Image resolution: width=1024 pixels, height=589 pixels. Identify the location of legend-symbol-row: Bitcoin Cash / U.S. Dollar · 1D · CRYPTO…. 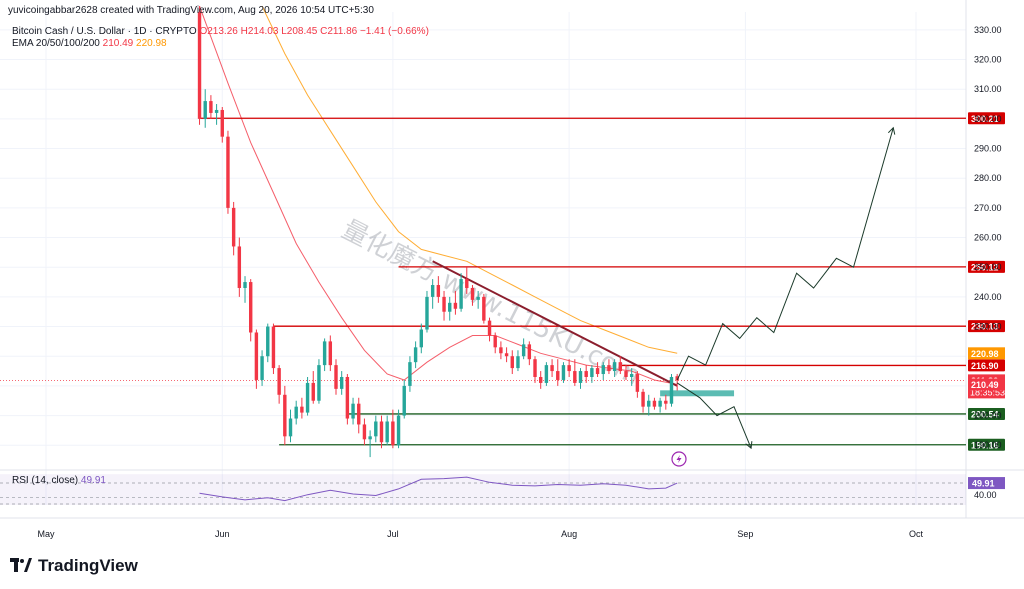
(220, 31).